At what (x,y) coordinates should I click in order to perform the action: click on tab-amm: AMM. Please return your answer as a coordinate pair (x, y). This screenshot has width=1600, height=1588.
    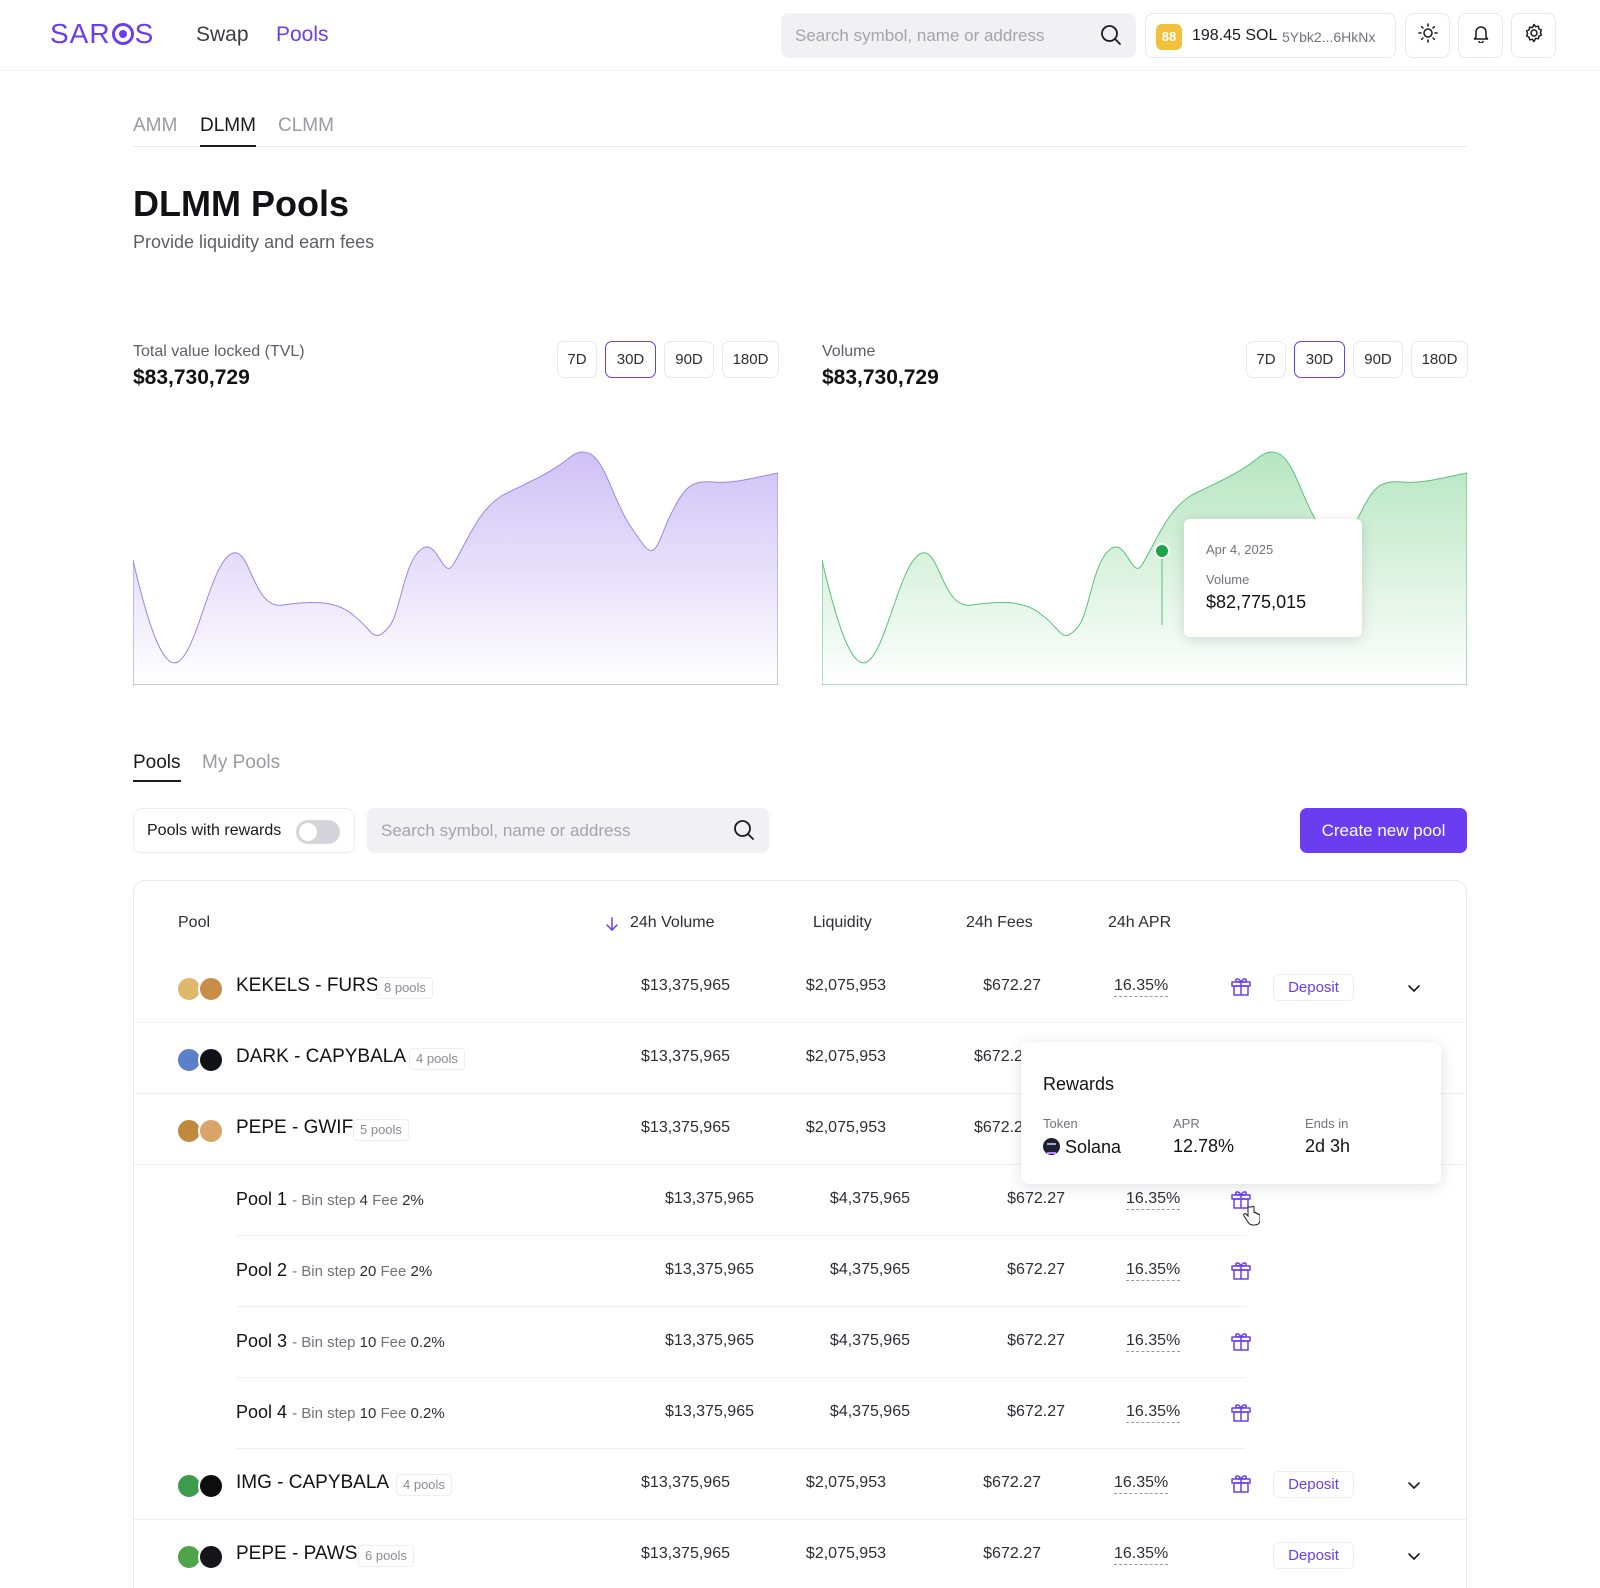
    Looking at the image, I should click on (155, 125).